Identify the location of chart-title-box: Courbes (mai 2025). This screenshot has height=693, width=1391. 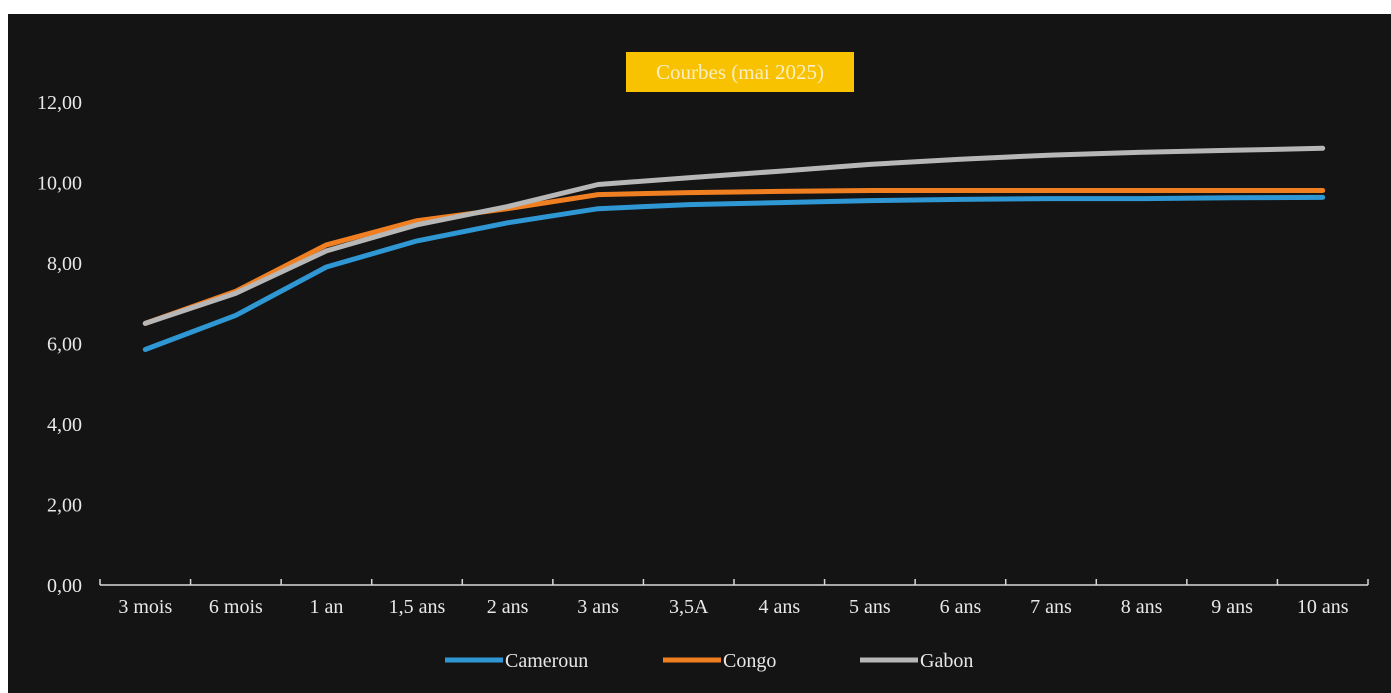
(740, 72).